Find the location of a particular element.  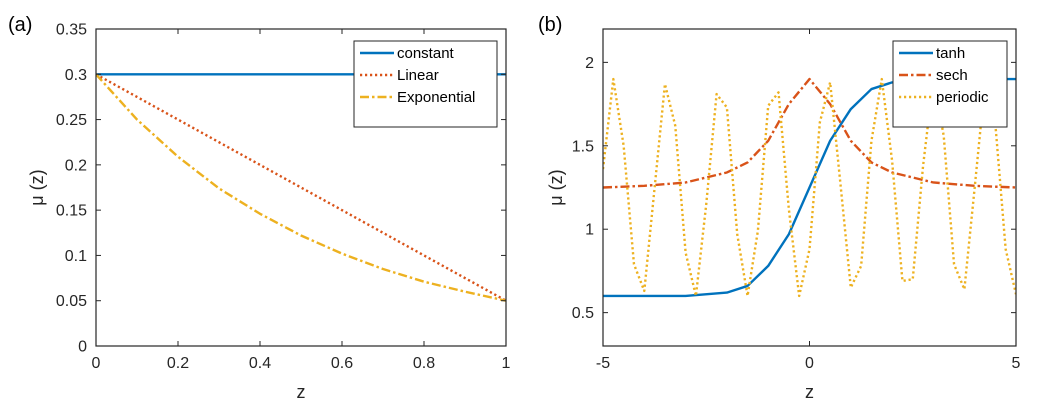

panel-label: (a) is located at coordinates (20, 25).